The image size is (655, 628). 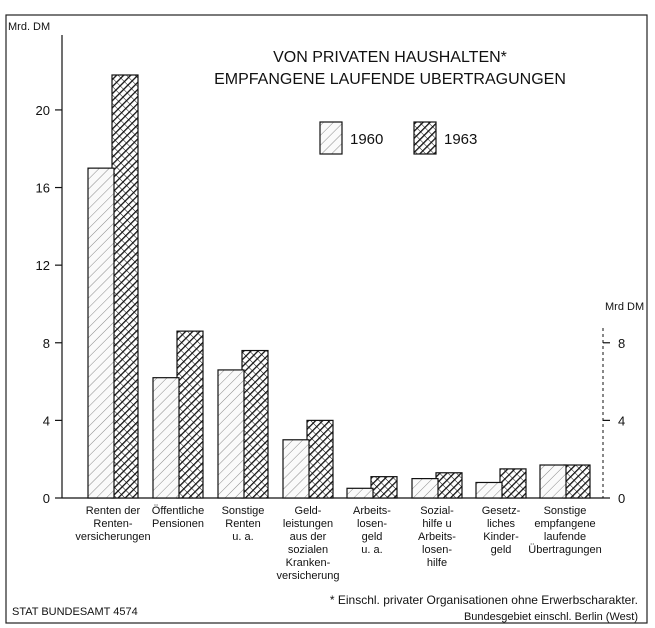 What do you see at coordinates (501, 537) in the screenshot?
I see `category-label-line: Kinder-` at bounding box center [501, 537].